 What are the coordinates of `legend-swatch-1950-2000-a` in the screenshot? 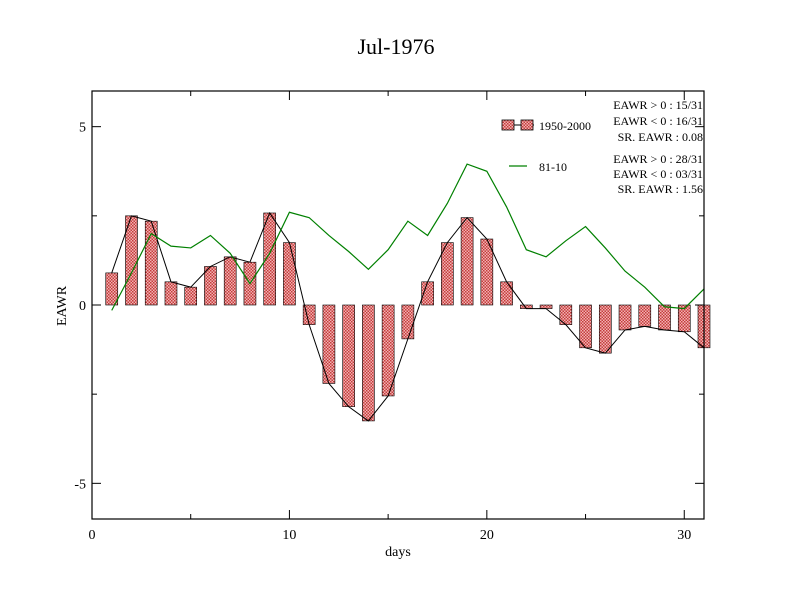 It's located at (508, 125).